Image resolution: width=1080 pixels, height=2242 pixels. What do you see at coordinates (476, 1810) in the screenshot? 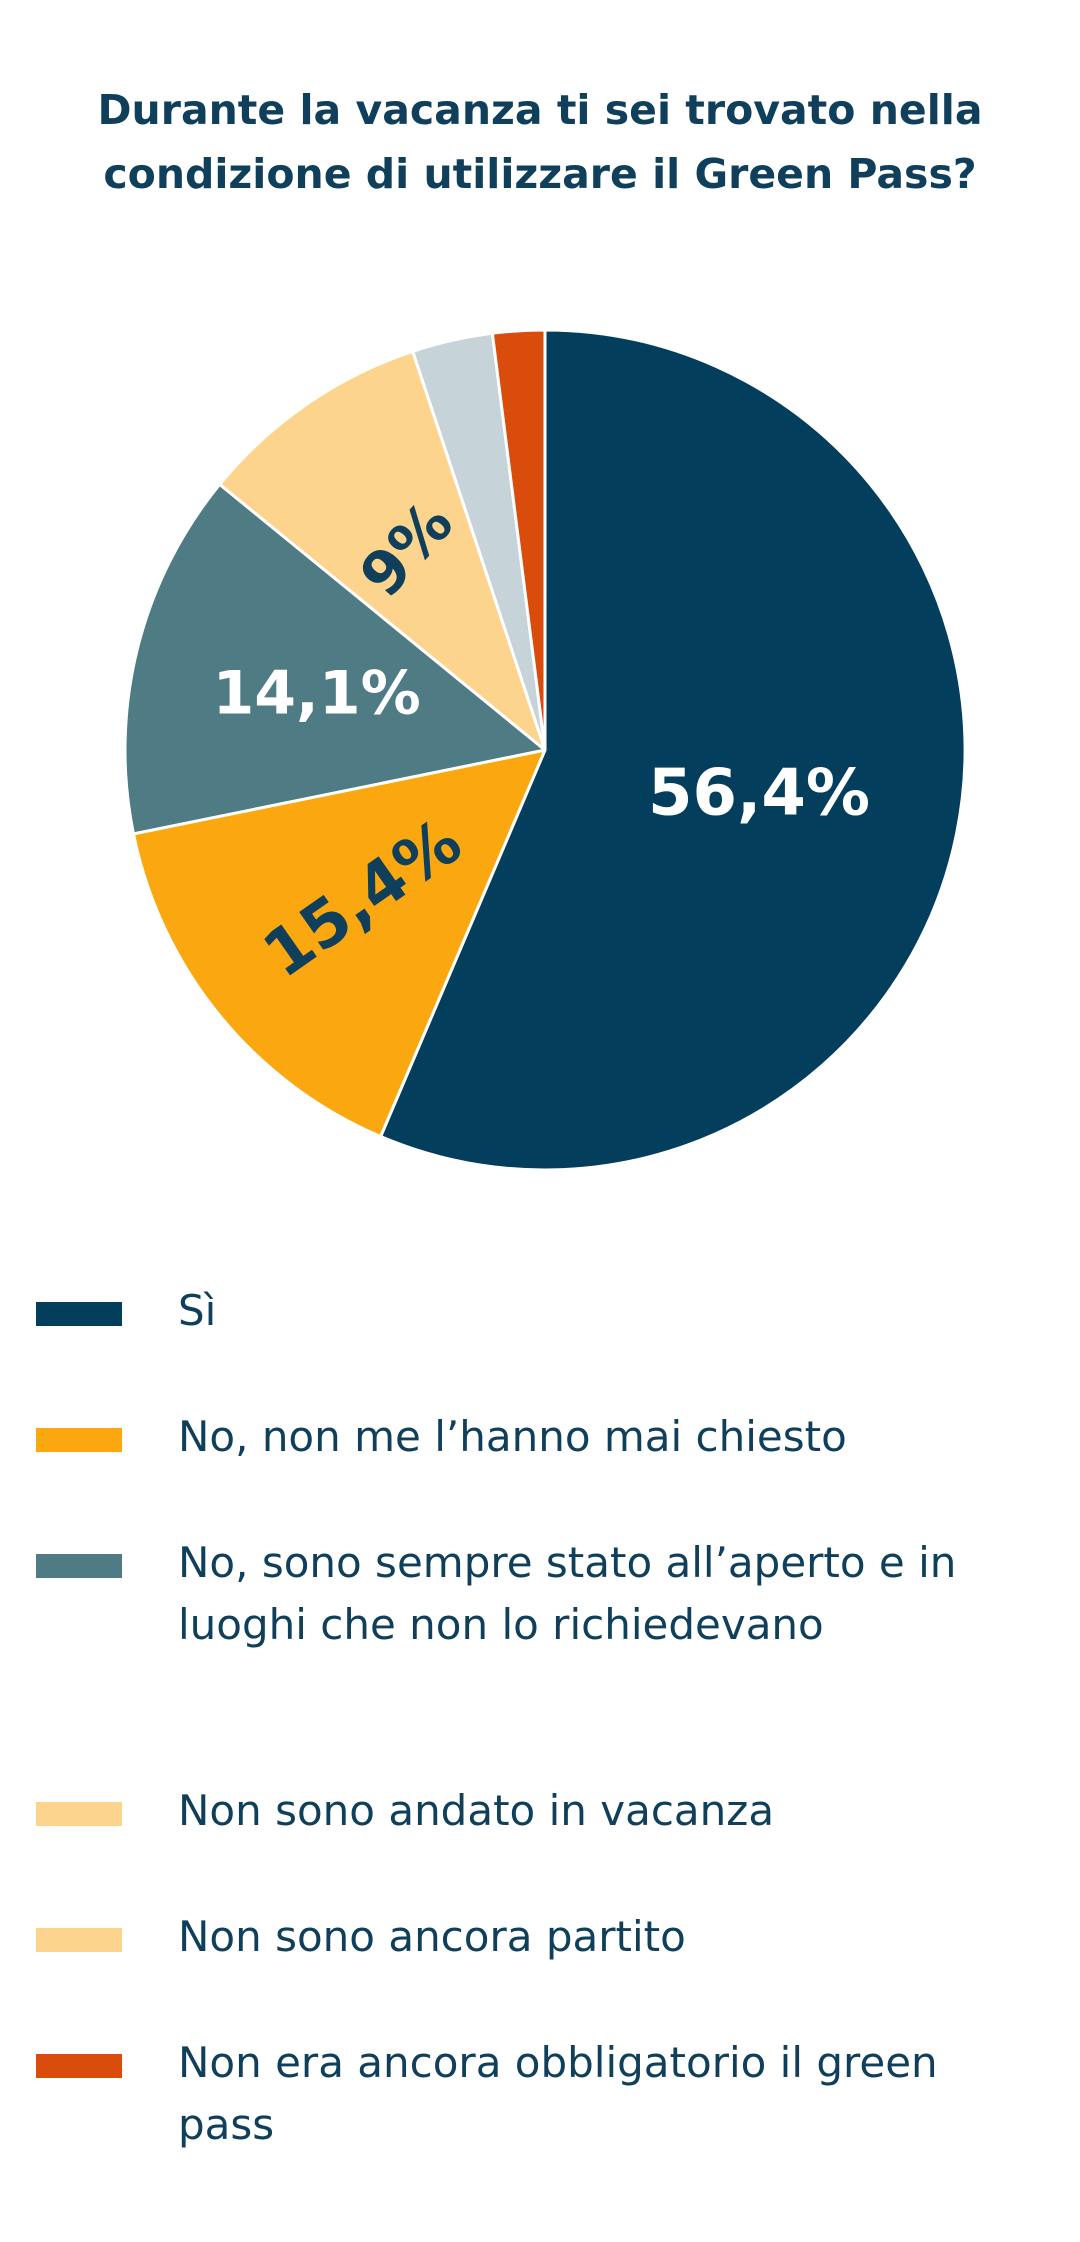
I see `legend-label-non-andato: Non sono andato in vacanza` at bounding box center [476, 1810].